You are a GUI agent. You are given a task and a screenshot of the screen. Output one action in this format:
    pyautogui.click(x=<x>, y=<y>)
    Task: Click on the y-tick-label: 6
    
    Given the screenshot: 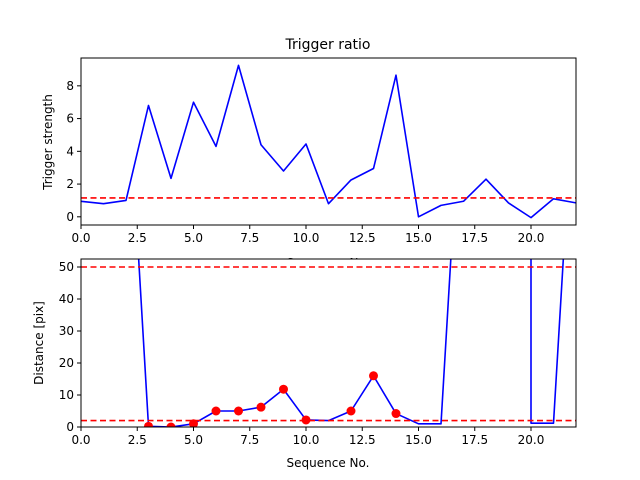 What is the action you would take?
    pyautogui.click(x=70, y=119)
    